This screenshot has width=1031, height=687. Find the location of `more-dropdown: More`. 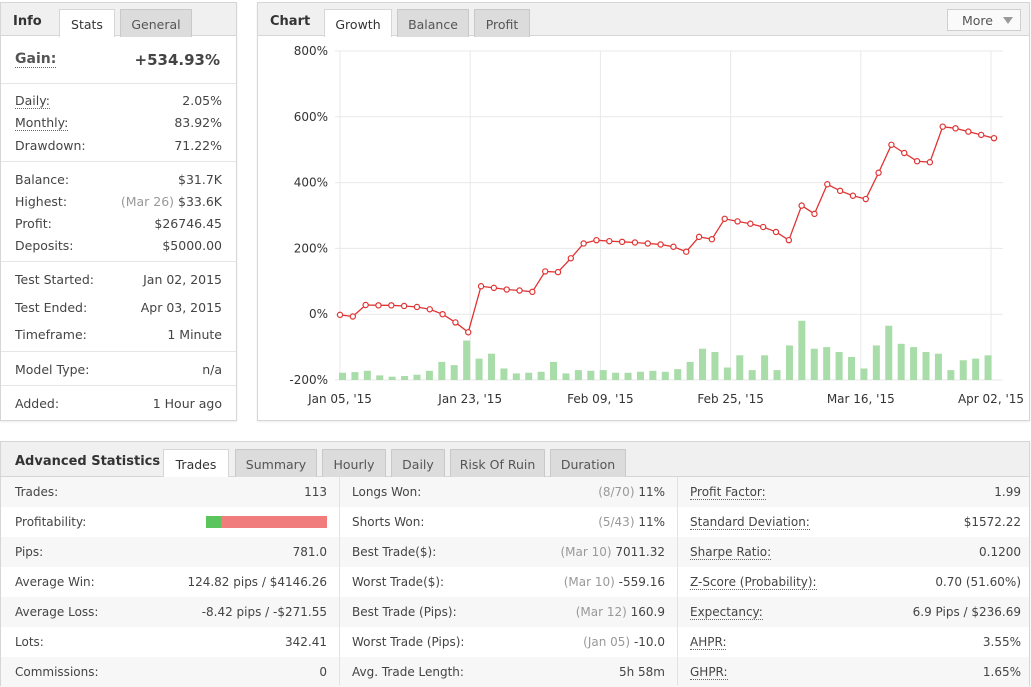

more-dropdown: More is located at coordinates (984, 20).